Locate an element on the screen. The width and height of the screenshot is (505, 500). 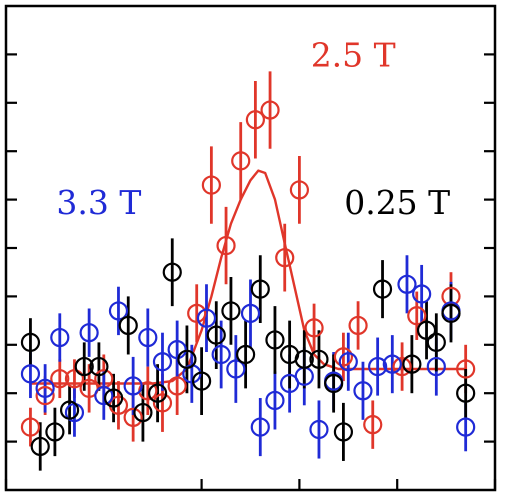
series-label-2: 0.25 T is located at coordinates (397, 202).